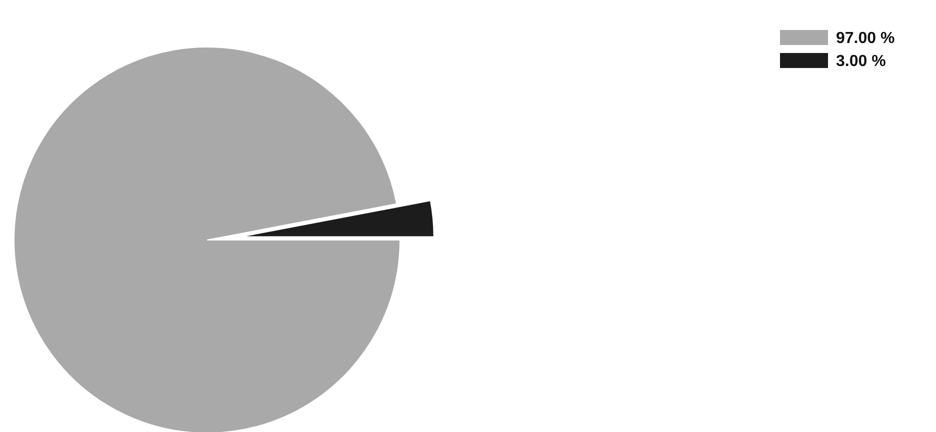 This screenshot has height=432, width=936. Describe the element at coordinates (861, 61) in the screenshot. I see `legend-label: 3.00 %` at that location.